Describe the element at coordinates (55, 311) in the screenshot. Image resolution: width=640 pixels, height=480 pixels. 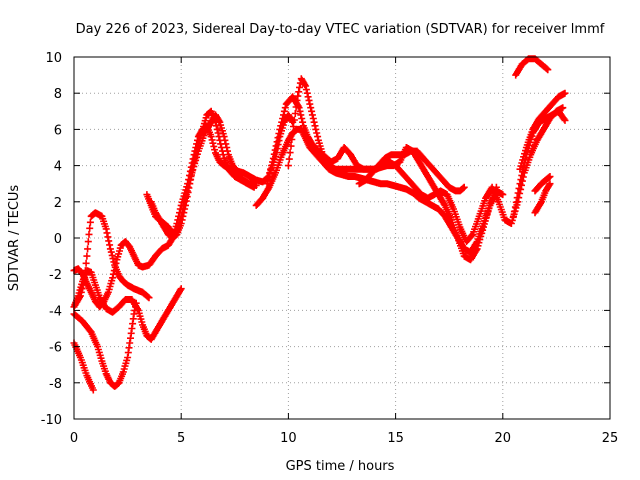
I see `y-tick-label: -4` at that location.